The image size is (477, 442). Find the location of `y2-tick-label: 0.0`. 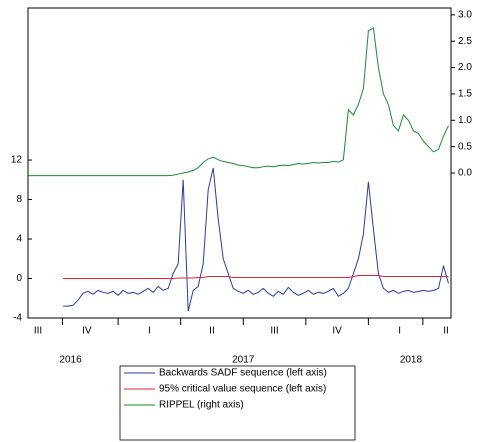

y2-tick-label: 0.0 is located at coordinates (465, 173).